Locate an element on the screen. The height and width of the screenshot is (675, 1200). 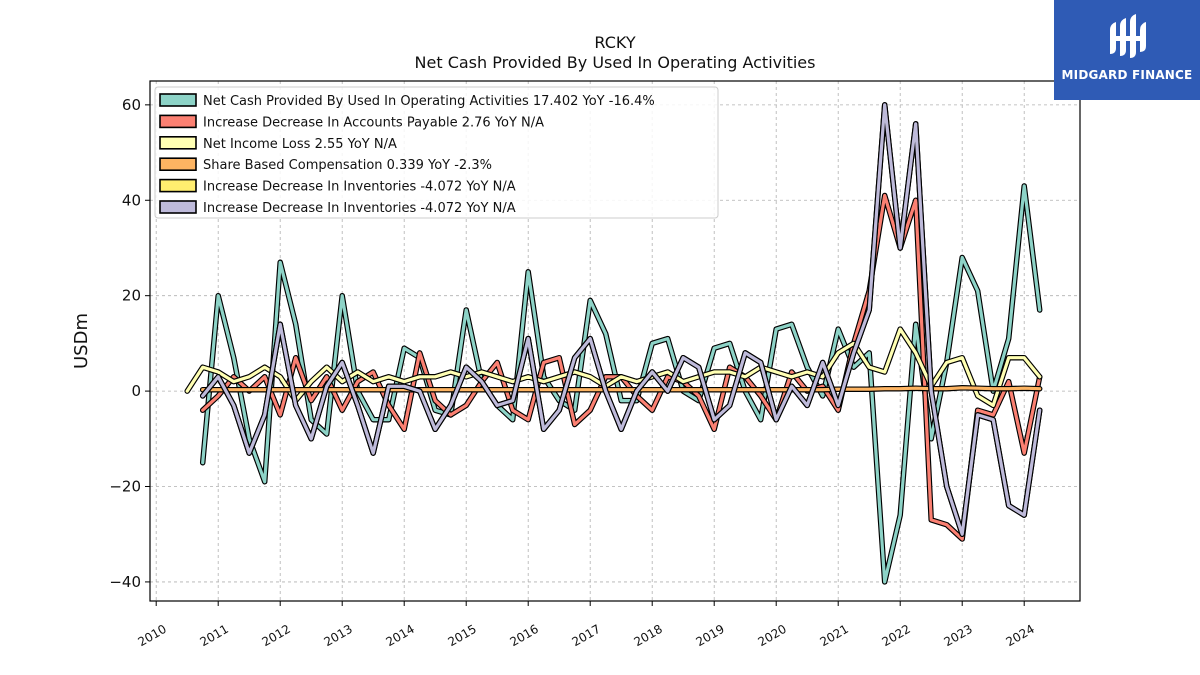
y-tick-label: −20 is located at coordinates (125, 487).